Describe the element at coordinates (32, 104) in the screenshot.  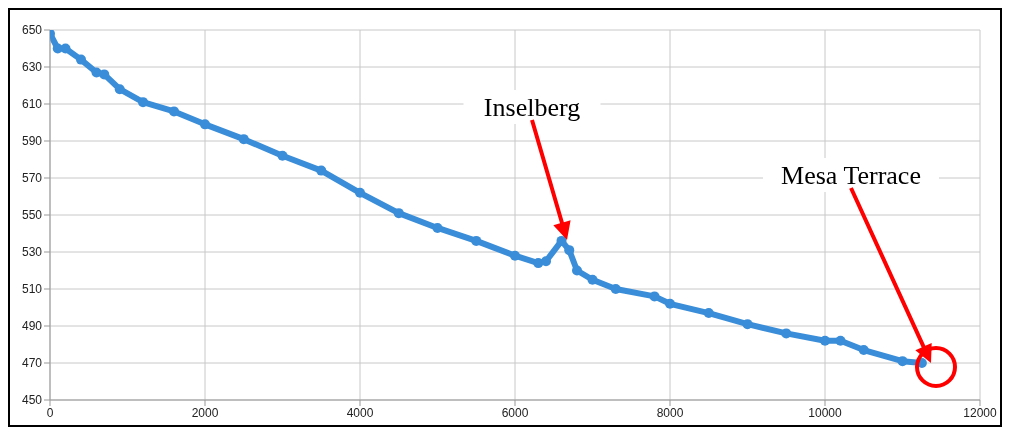
I see `y-tick-label: 610` at that location.